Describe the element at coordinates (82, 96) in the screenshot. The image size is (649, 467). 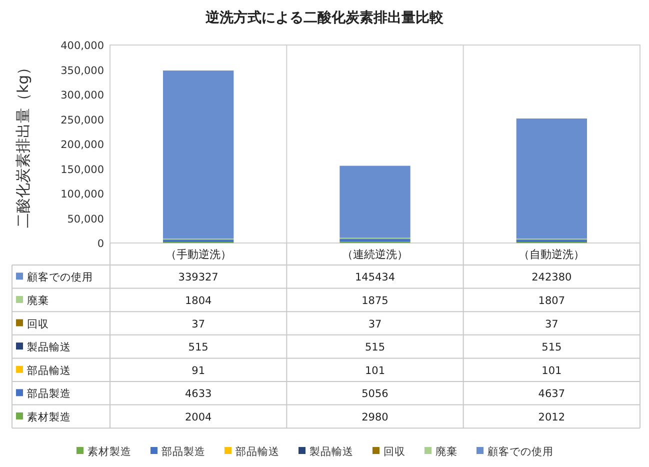
I see `y-tick-label: 300,000` at that location.